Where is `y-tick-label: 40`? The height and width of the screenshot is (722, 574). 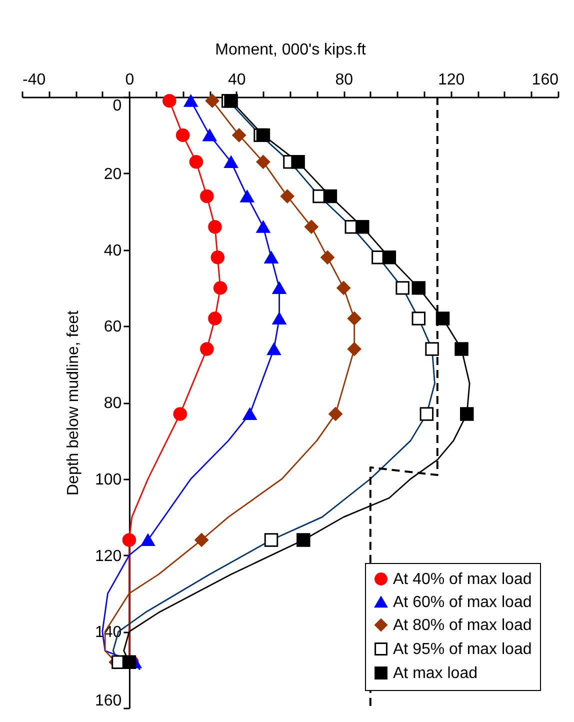
y-tick-label: 40 is located at coordinates (113, 251).